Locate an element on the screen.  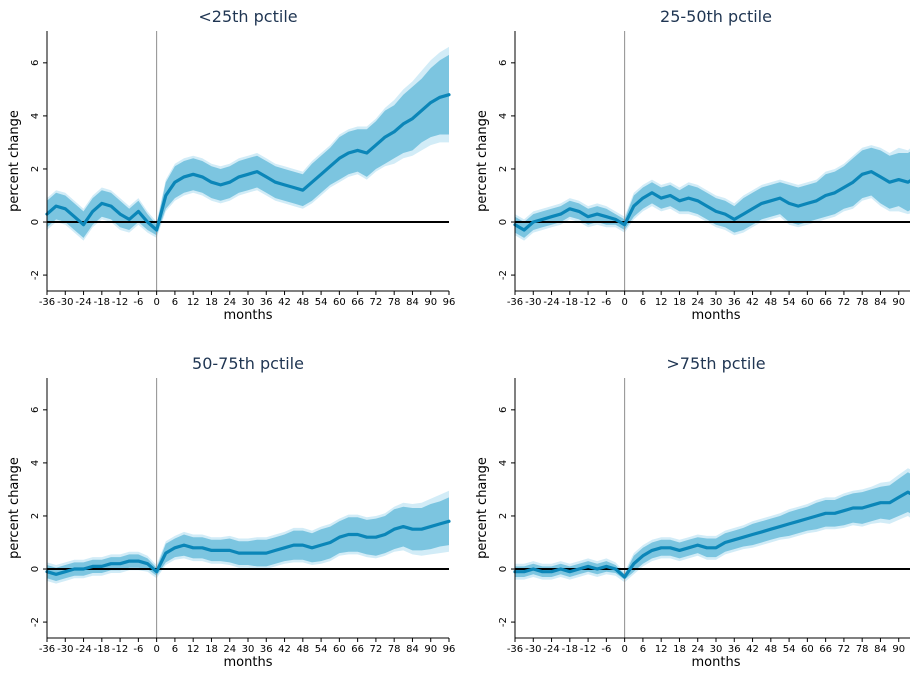
x-tick-label: 72 is located at coordinates (844, 302).